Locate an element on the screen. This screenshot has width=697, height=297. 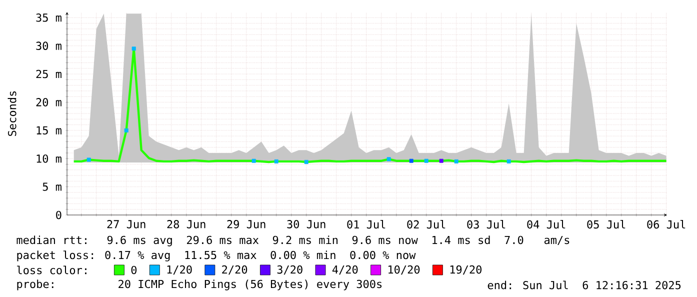
x-tick-label: 30 Jun is located at coordinates (306, 224).